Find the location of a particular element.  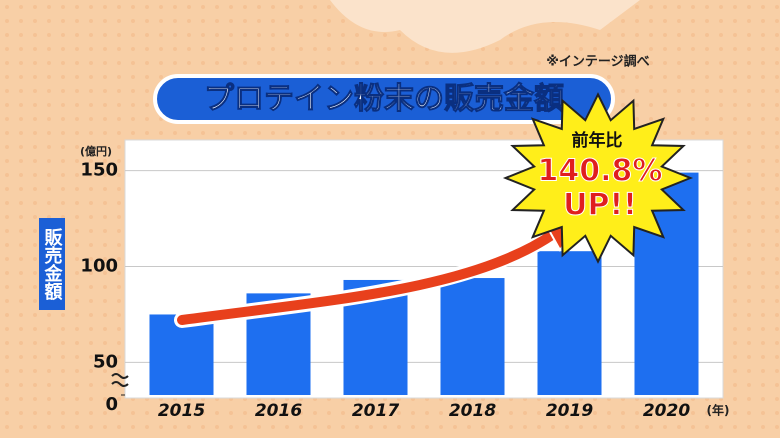

x-tick-label: 2017 is located at coordinates (375, 411).